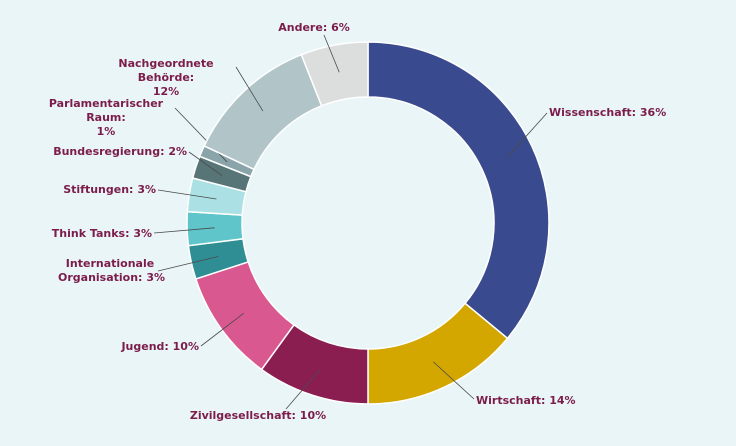 This screenshot has height=446, width=736. I want to click on slice-label: Stiftungen: 3%, so click(109, 190).